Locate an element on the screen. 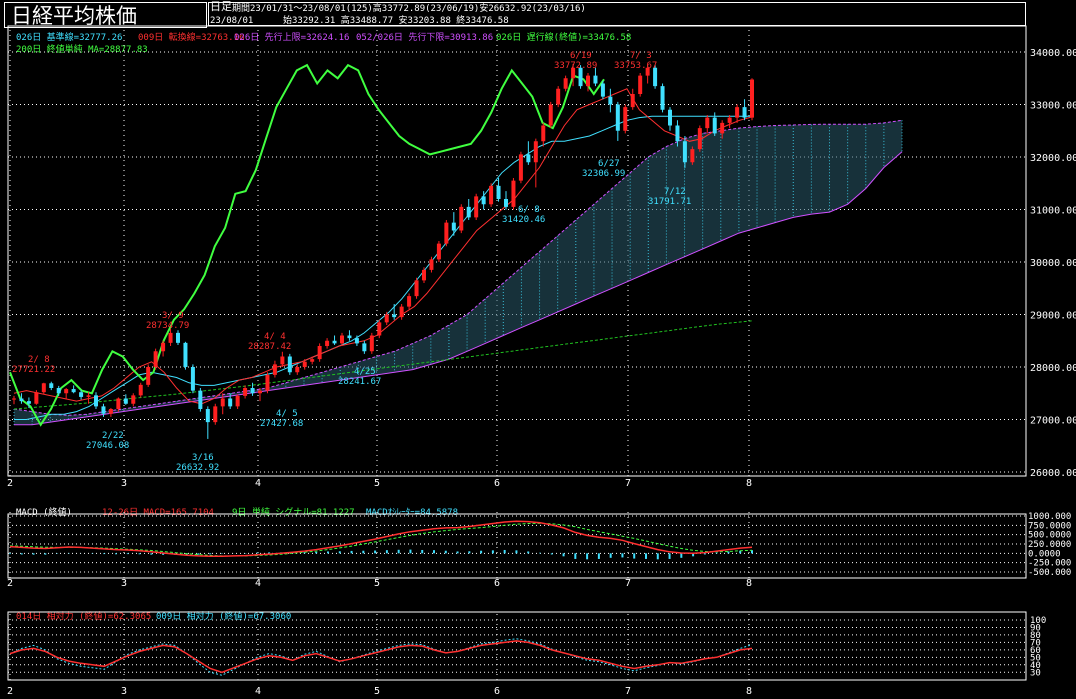  y-tick-label: 80 is located at coordinates (1035, 636).